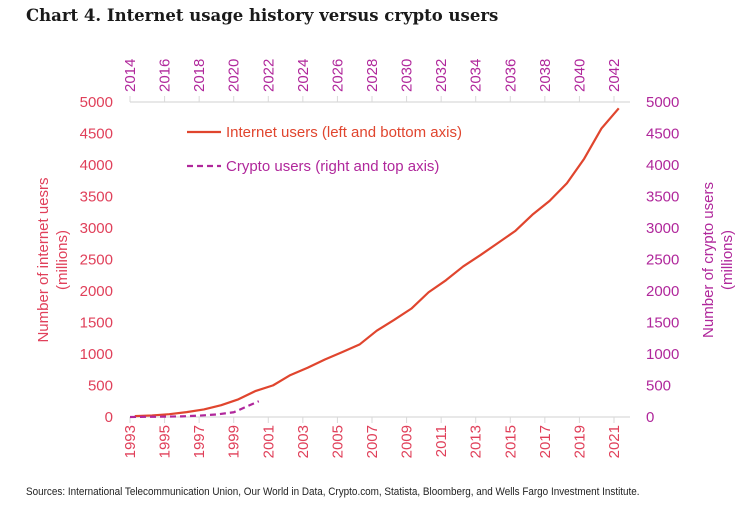 The width and height of the screenshot is (756, 517). I want to click on bottom-tick-label: 2009, so click(407, 441).